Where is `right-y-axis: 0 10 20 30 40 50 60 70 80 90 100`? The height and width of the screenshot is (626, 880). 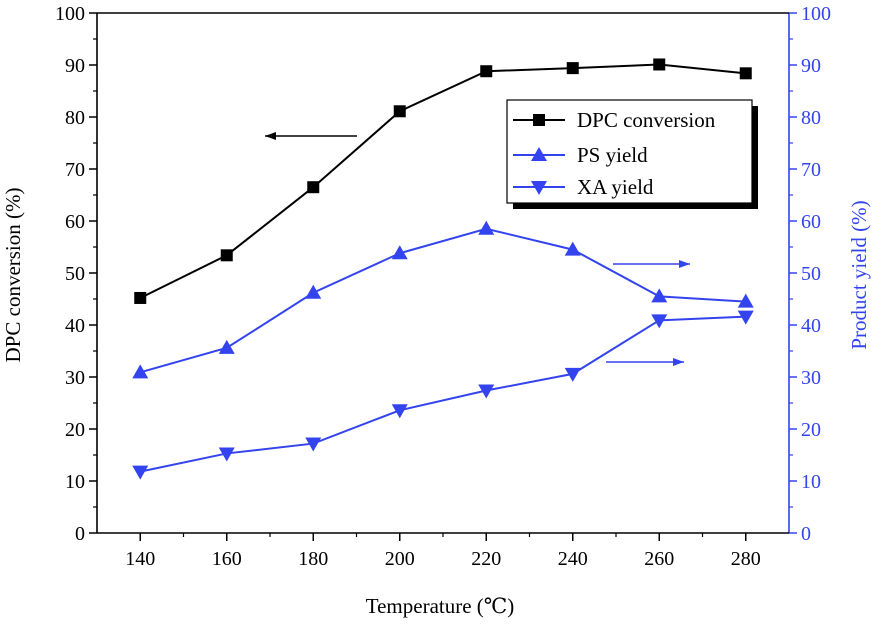
right-y-axis: 0 10 20 30 40 50 60 70 80 90 100 is located at coordinates (809, 274).